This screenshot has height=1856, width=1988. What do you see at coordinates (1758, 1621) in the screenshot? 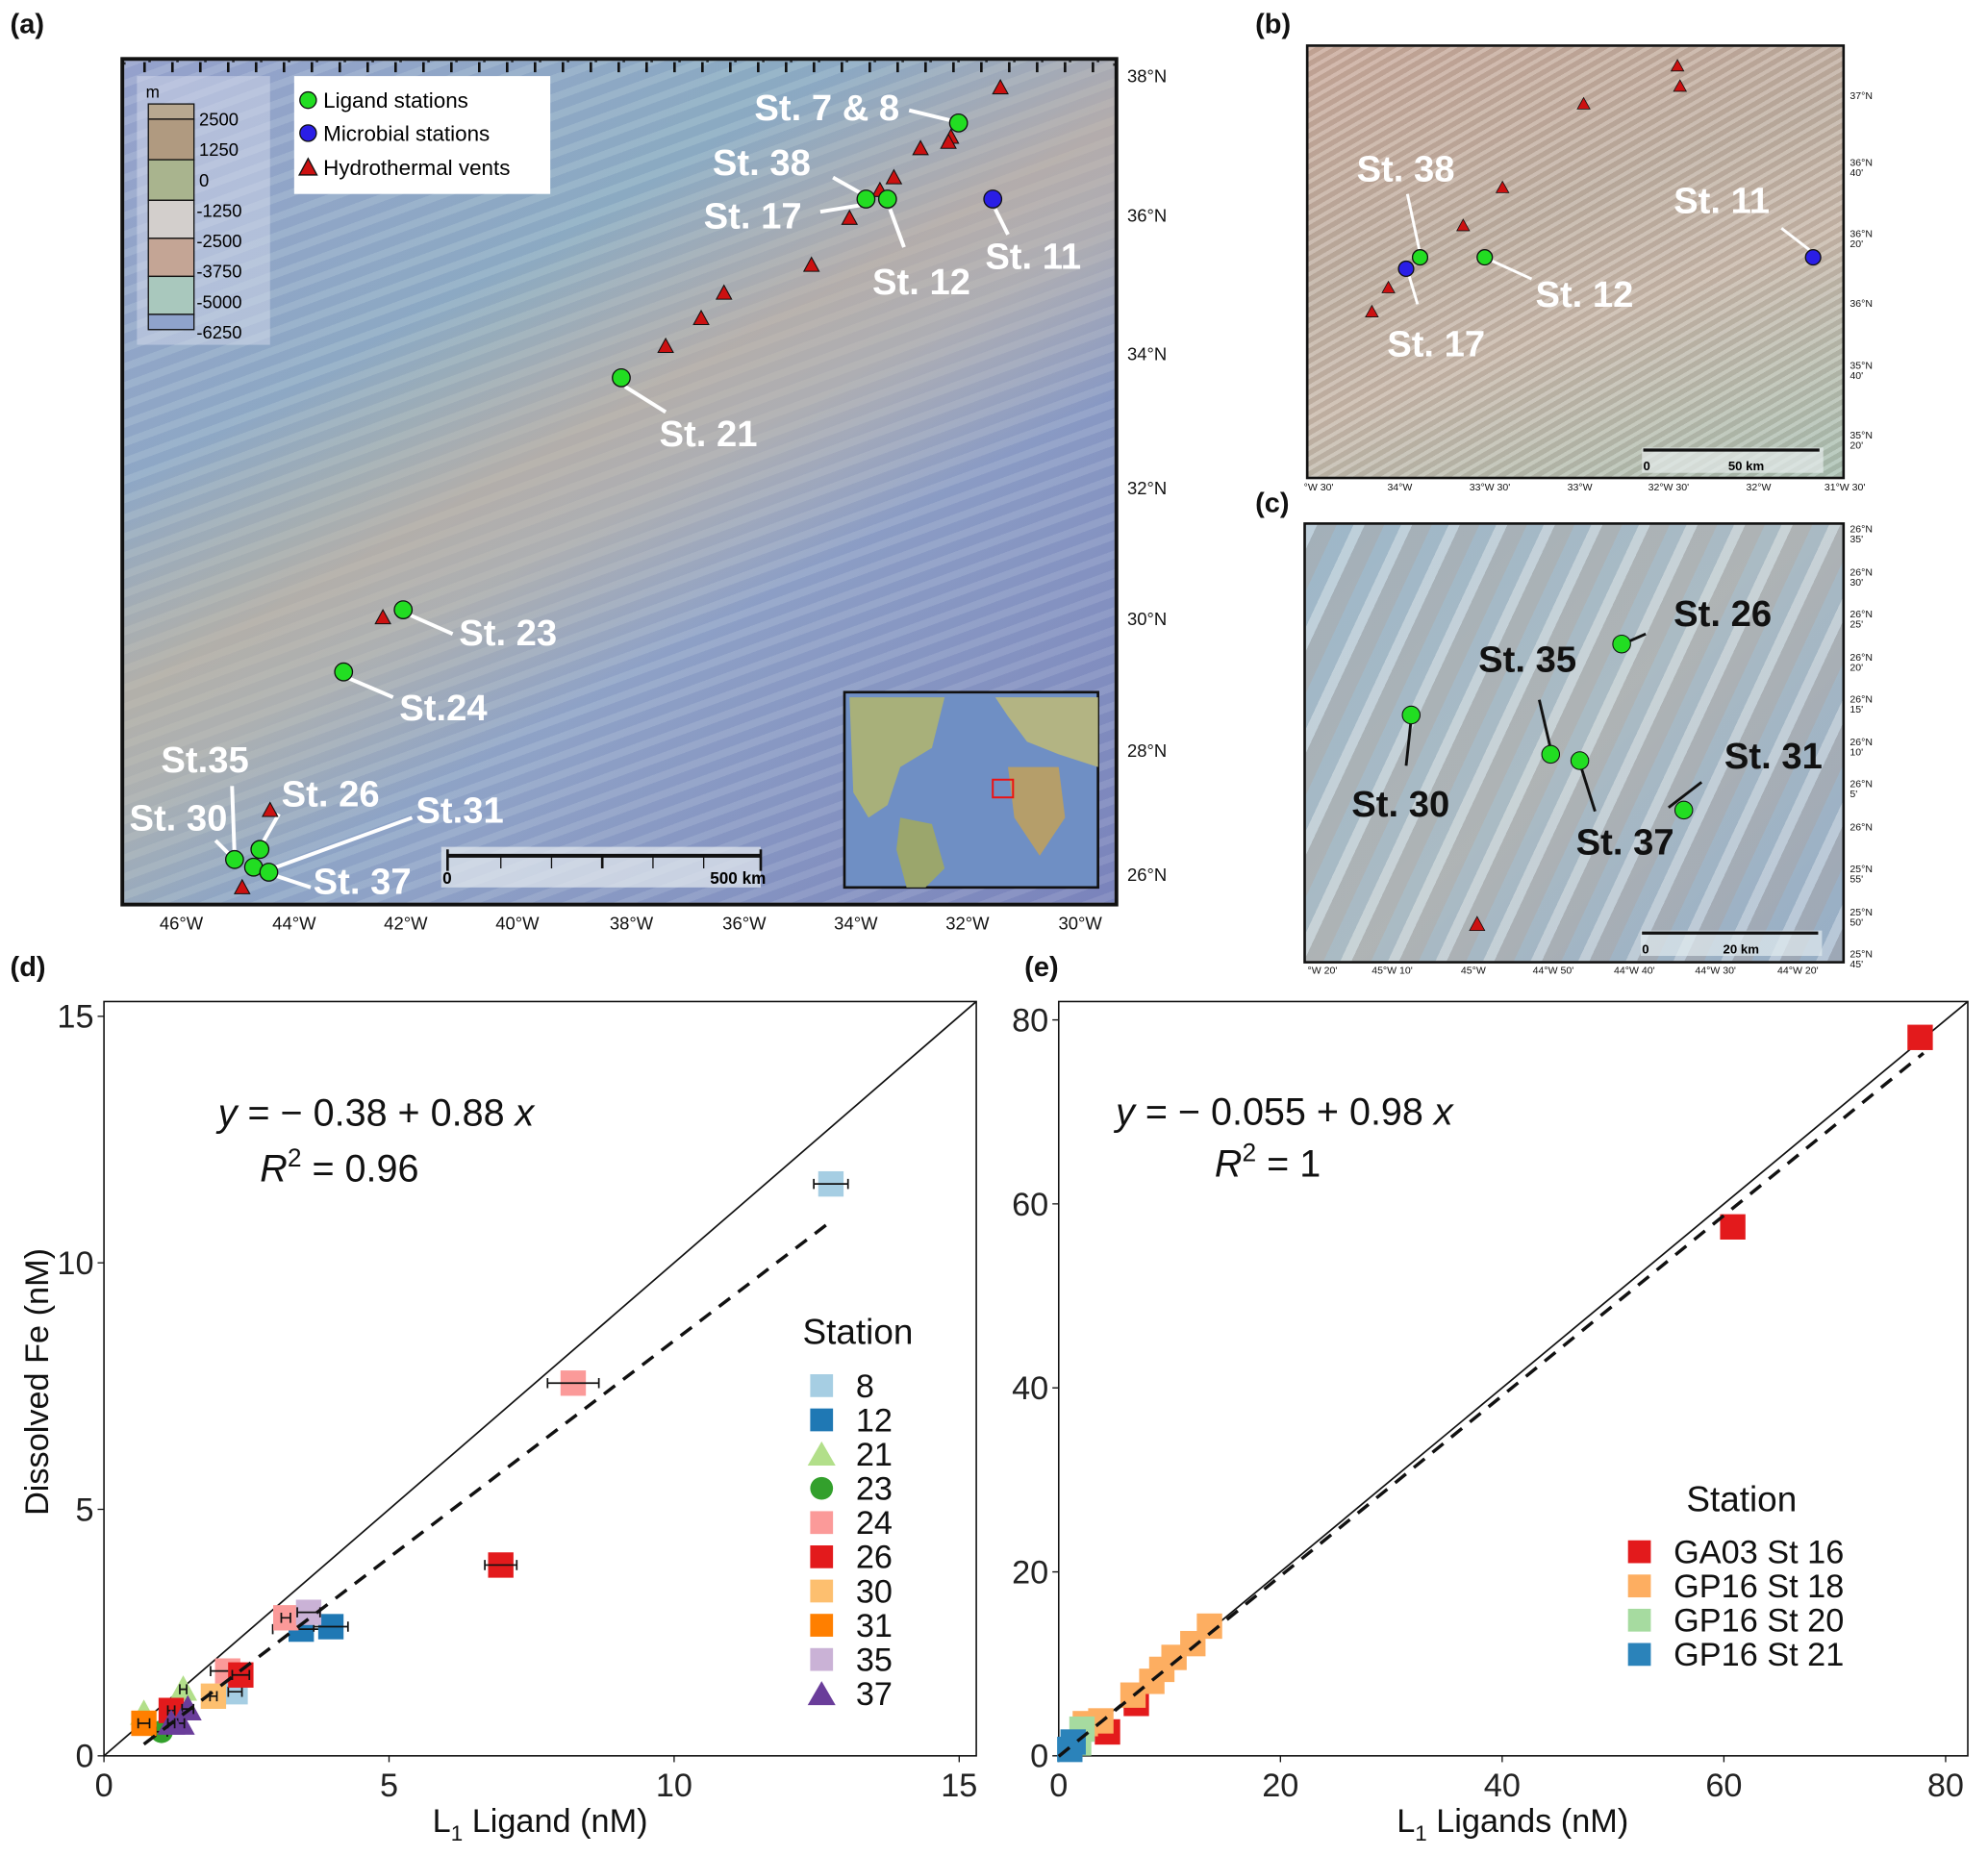
I see `legend-label: GP16 St 20` at bounding box center [1758, 1621].